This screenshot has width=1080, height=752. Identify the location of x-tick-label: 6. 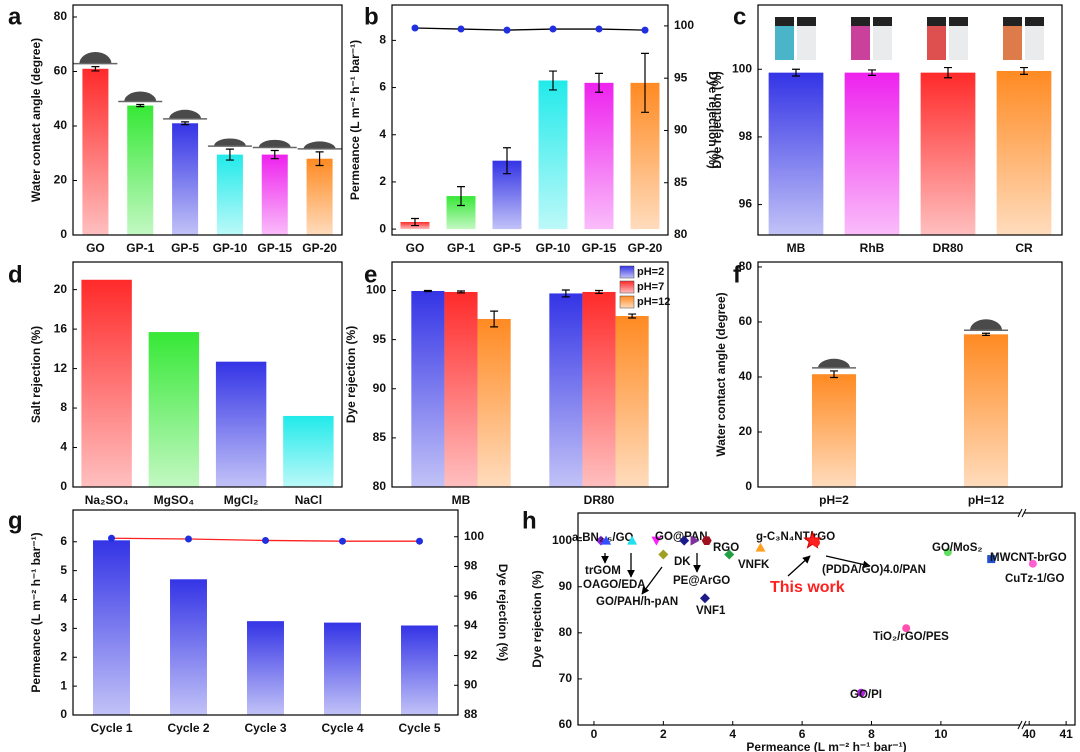
(802, 734).